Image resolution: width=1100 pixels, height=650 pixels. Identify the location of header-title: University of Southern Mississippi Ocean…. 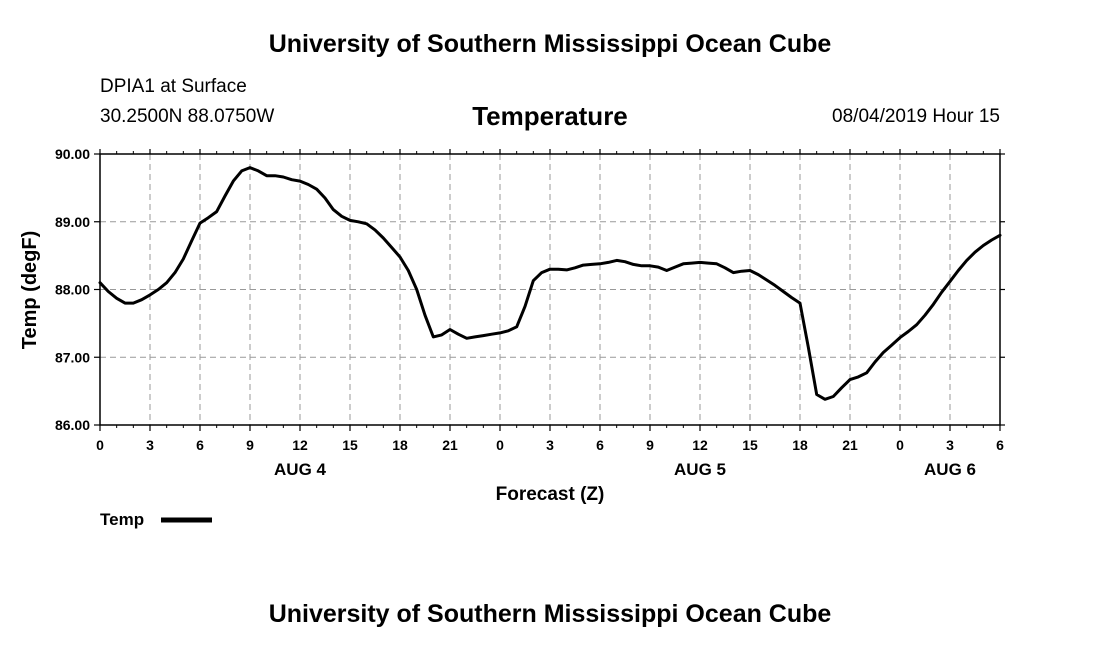
(550, 44).